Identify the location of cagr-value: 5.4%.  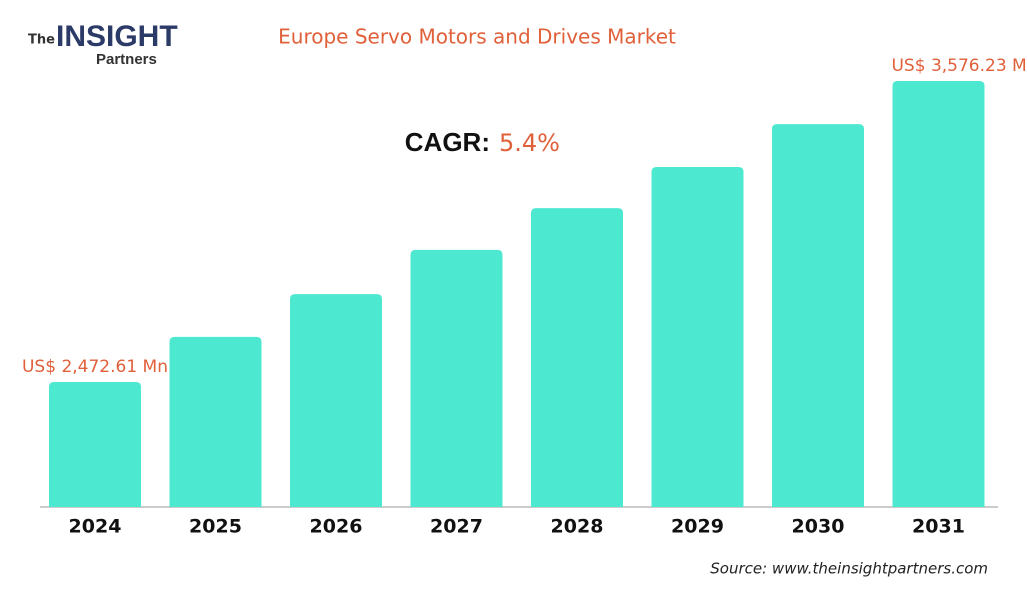
(529, 143).